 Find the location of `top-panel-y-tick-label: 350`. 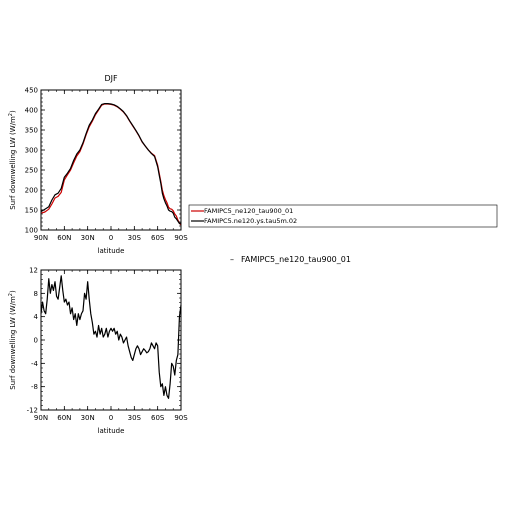

top-panel-y-tick-label: 350 is located at coordinates (31, 131).